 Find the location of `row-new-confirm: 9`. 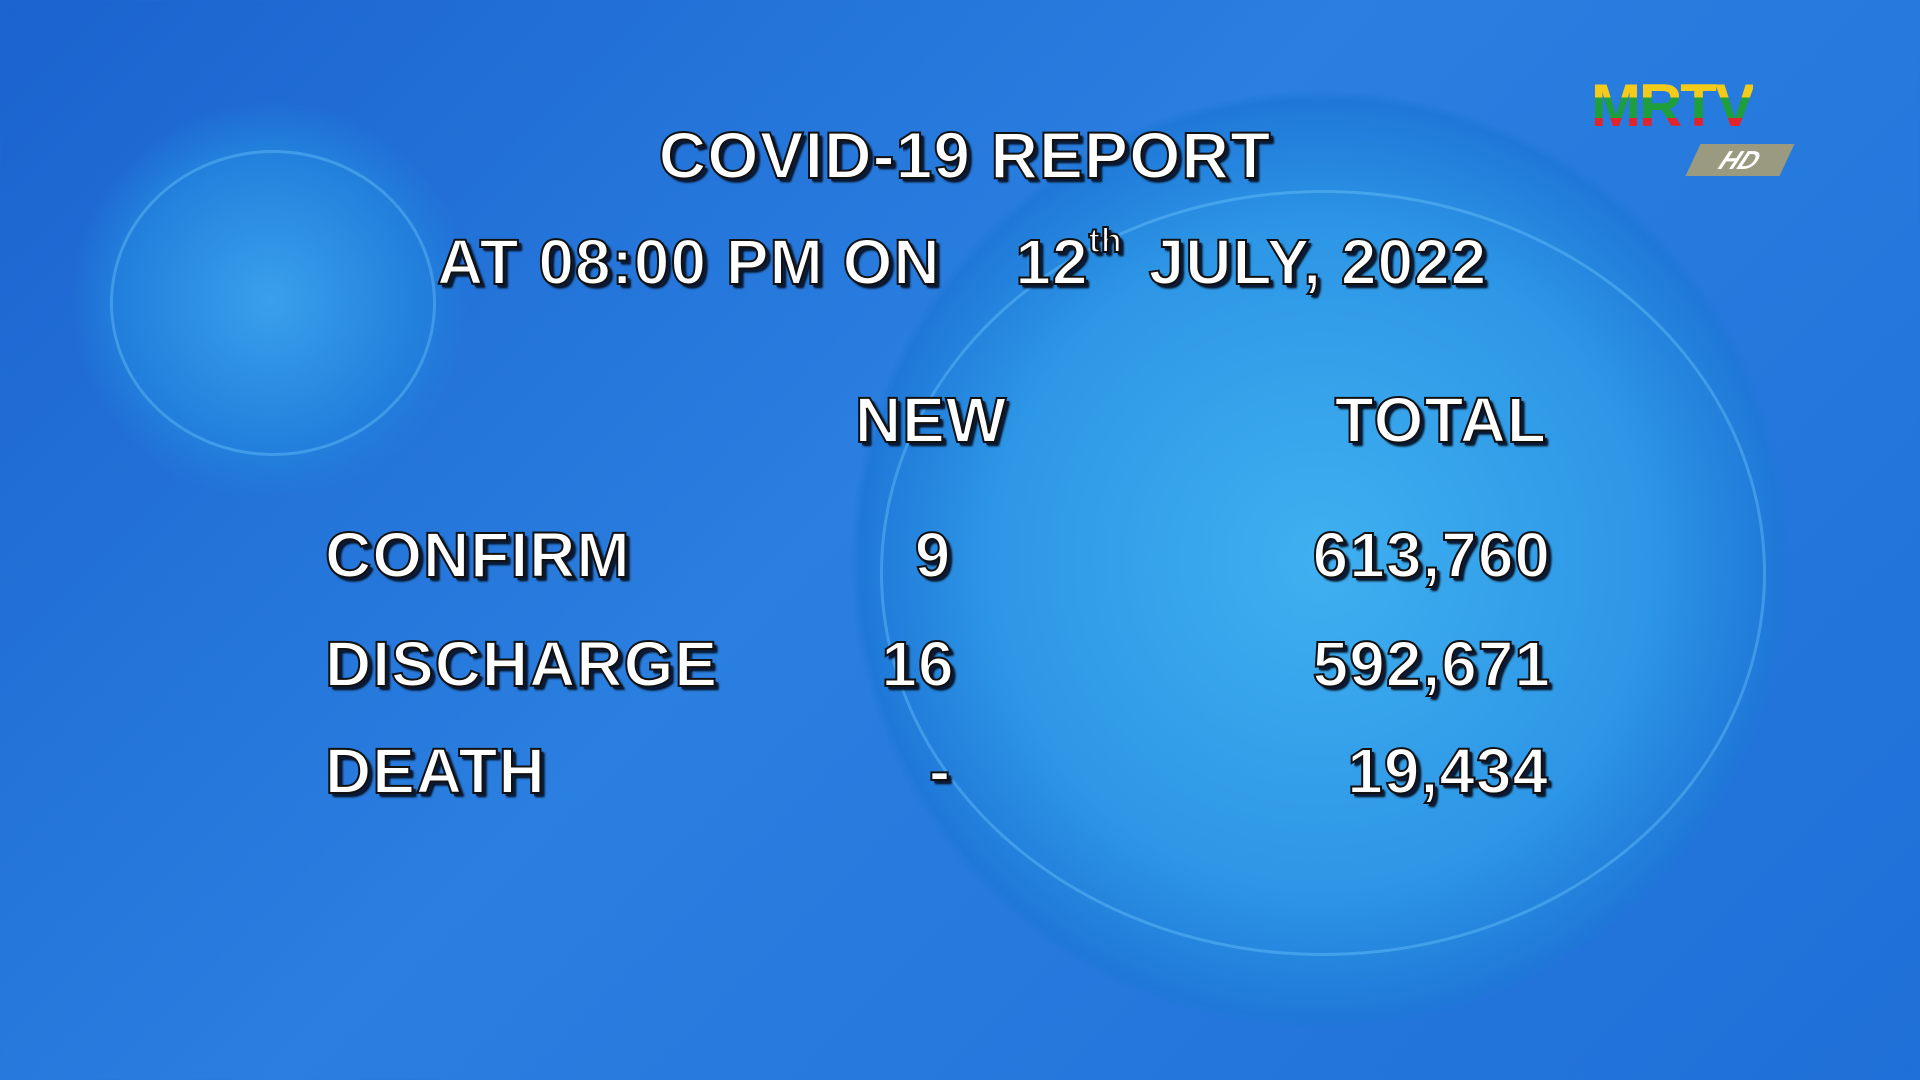

row-new-confirm: 9 is located at coordinates (933, 555).